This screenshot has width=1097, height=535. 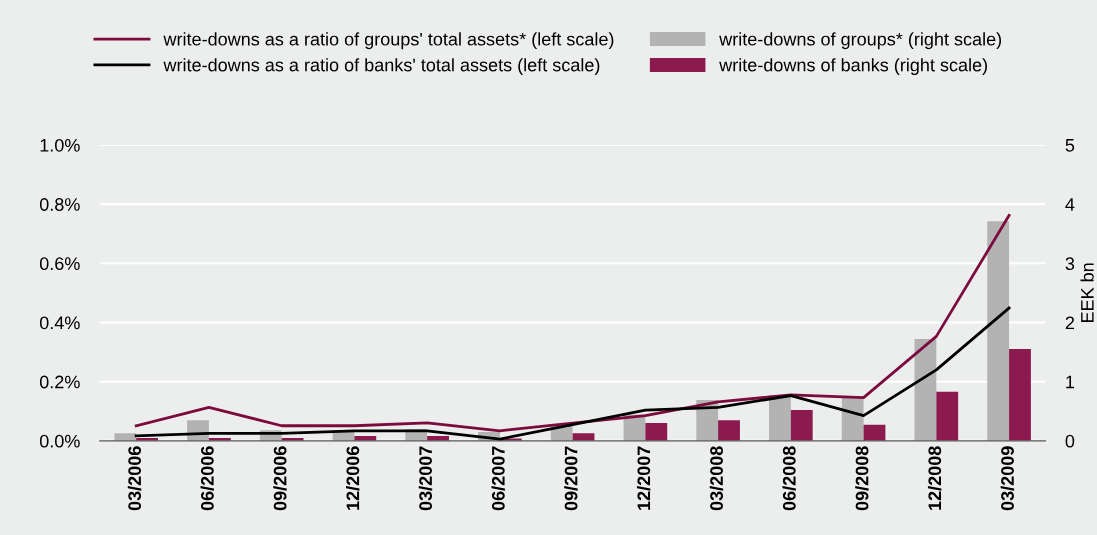 I want to click on legend-label: write-downs as a ratio of banks' total assets (left scale), so click(x=381, y=66).